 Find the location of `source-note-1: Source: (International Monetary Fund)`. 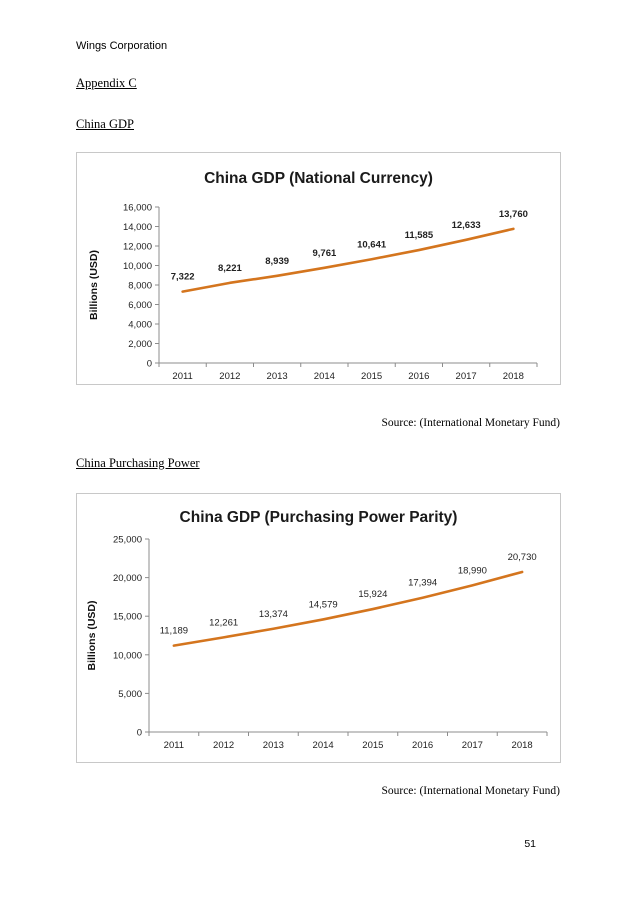

source-note-1: Source: (International Monetary Fund) is located at coordinates (470, 423).